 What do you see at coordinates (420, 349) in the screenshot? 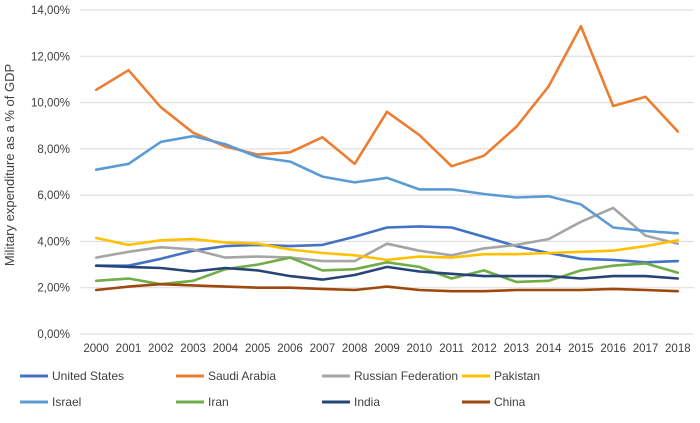
I see `x-tick-label: 2010` at bounding box center [420, 349].